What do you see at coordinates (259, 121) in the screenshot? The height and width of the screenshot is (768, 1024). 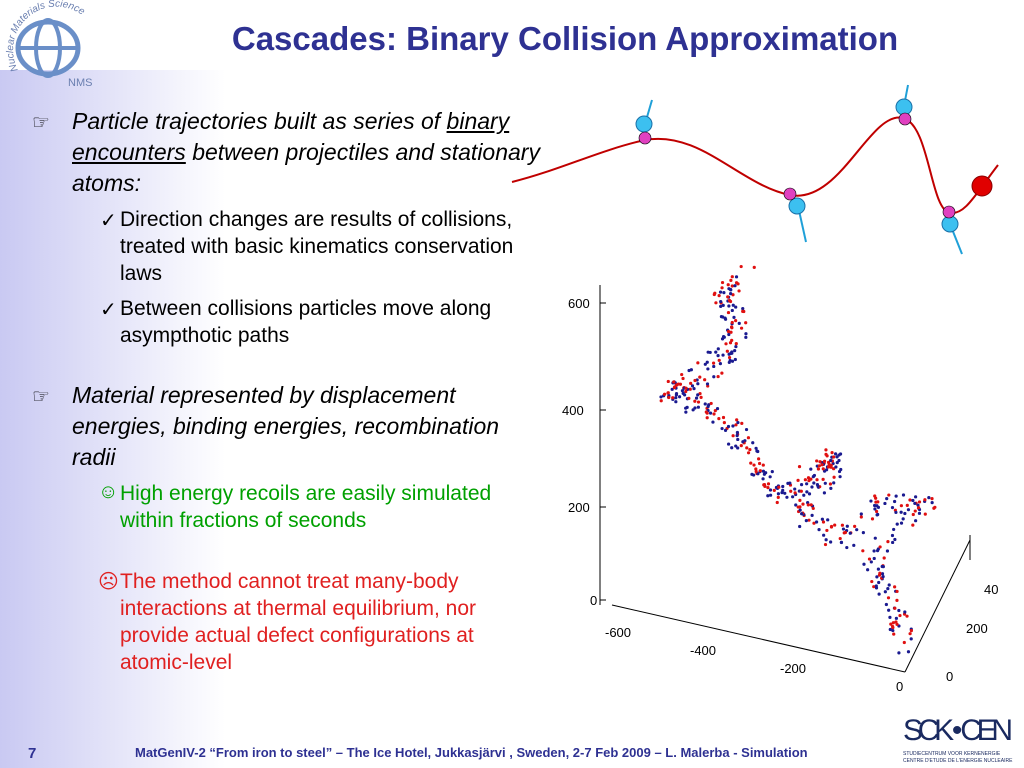 I see `text: Particle trajectories built as series of` at bounding box center [259, 121].